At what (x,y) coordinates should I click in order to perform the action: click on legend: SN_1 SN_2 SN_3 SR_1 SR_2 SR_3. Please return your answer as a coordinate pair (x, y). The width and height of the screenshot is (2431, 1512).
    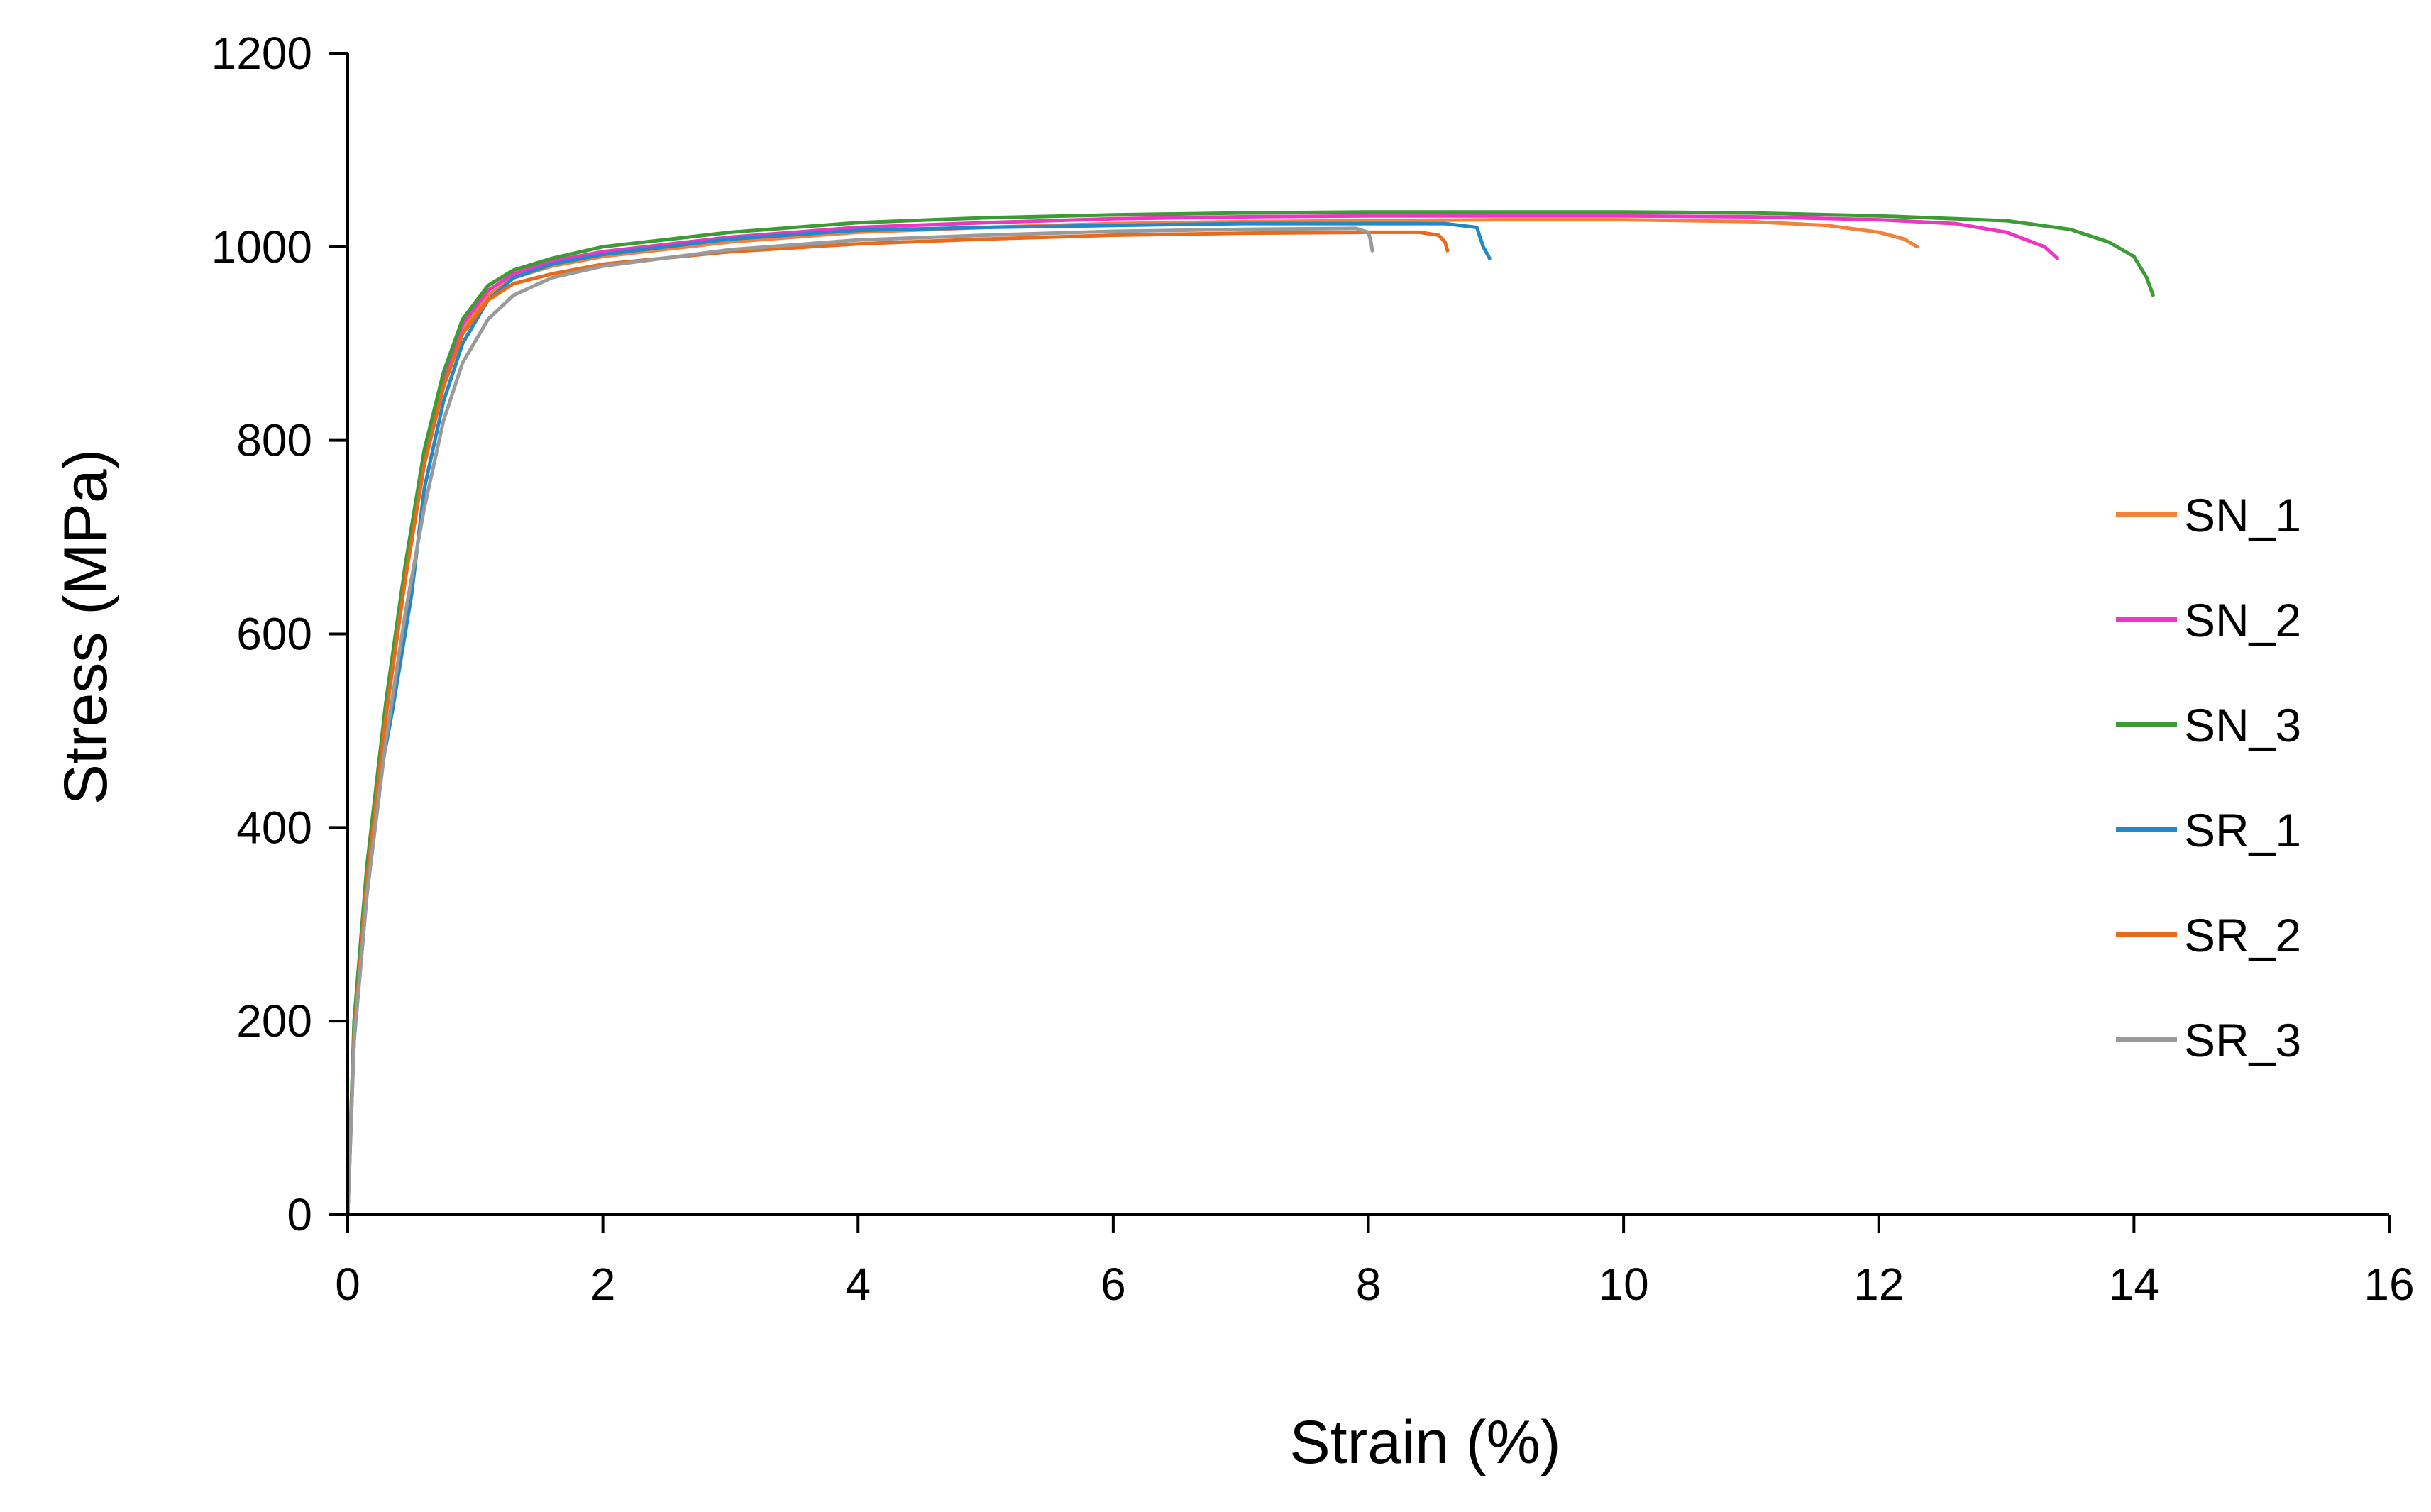
    Looking at the image, I should click on (2208, 777).